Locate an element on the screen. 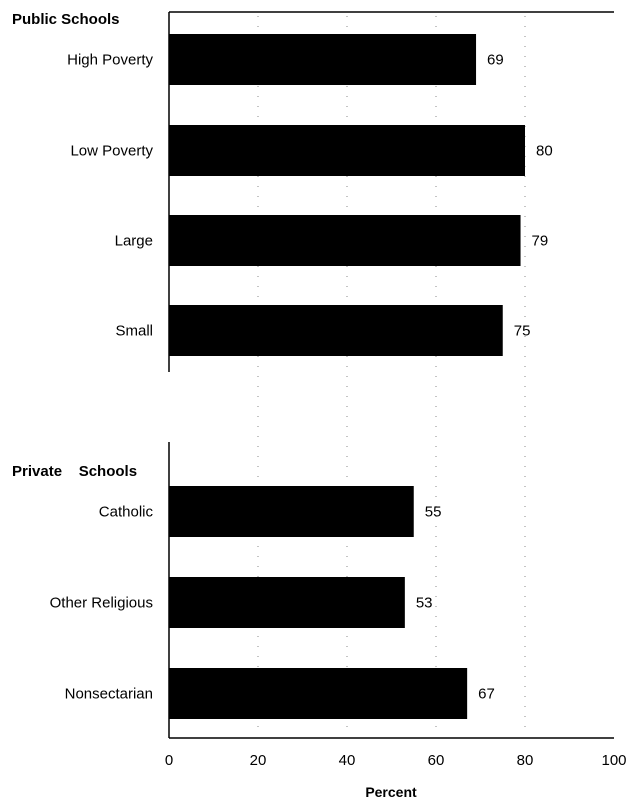 This screenshot has width=635, height=803. data-label: 55 is located at coordinates (433, 512).